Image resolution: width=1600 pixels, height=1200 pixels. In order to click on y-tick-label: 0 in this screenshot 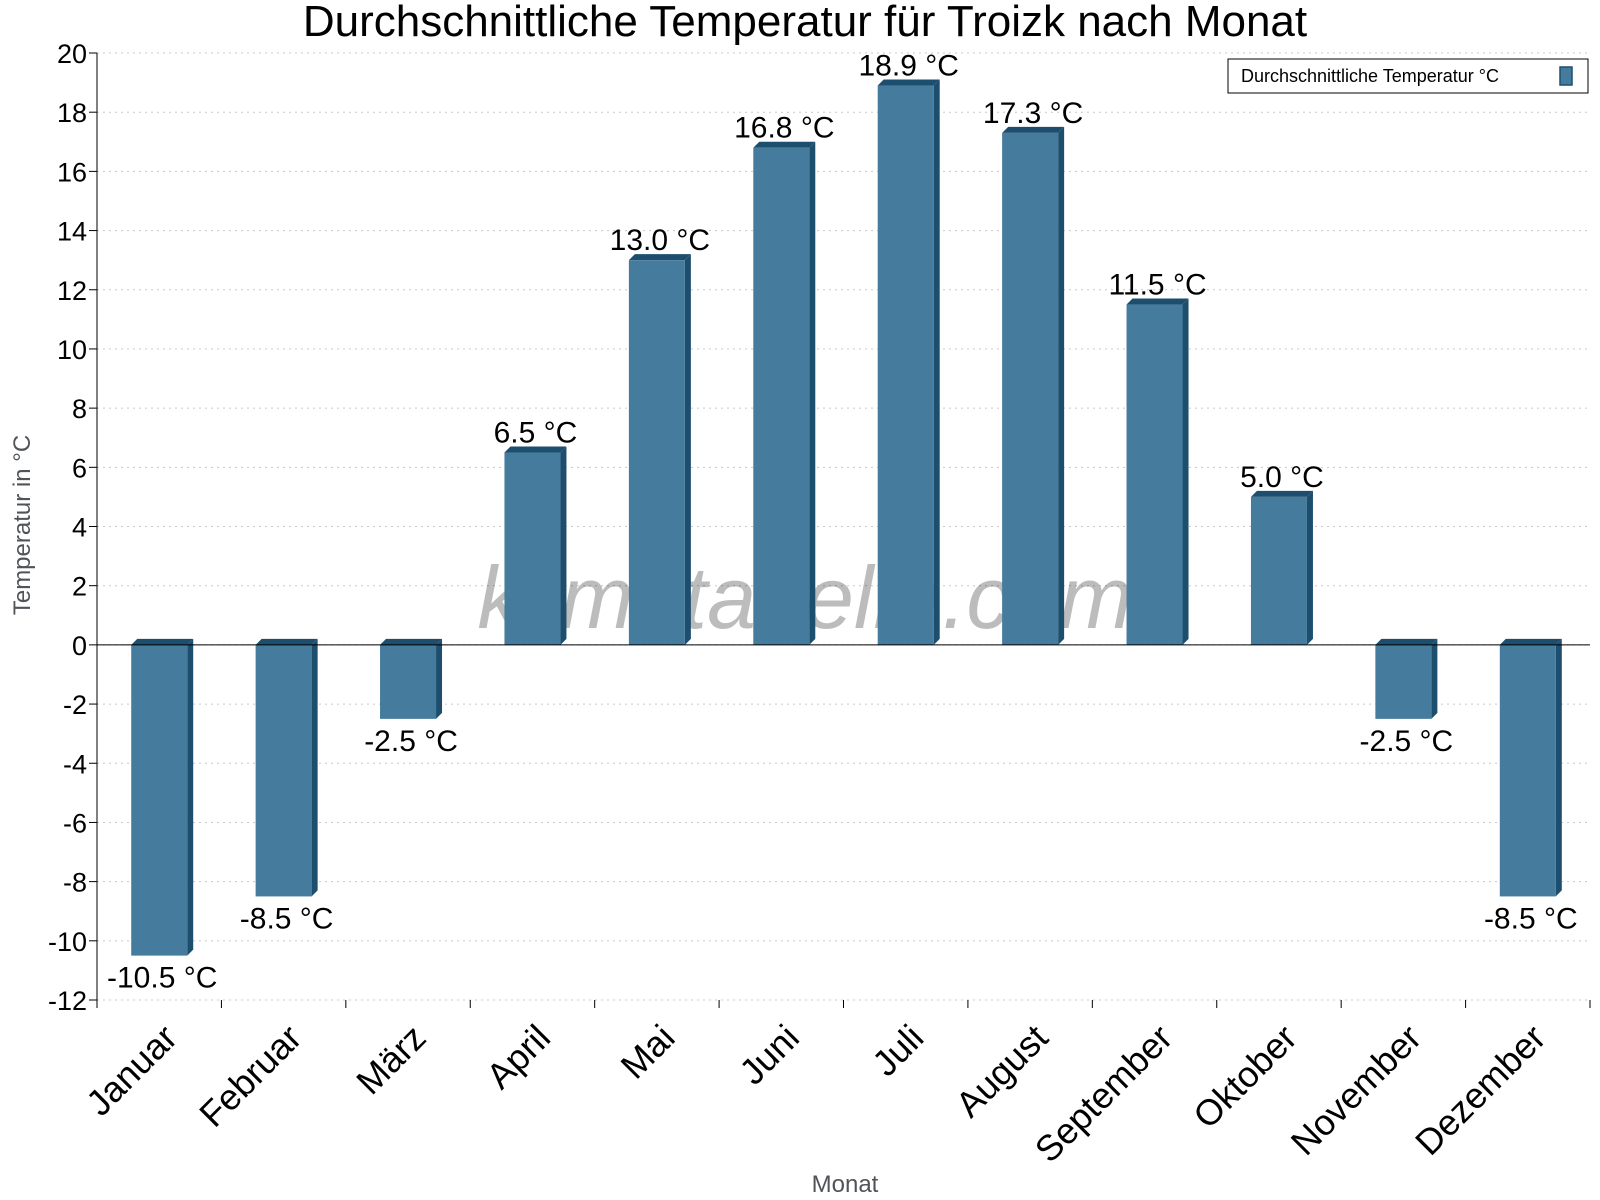, I will do `click(79, 646)`.